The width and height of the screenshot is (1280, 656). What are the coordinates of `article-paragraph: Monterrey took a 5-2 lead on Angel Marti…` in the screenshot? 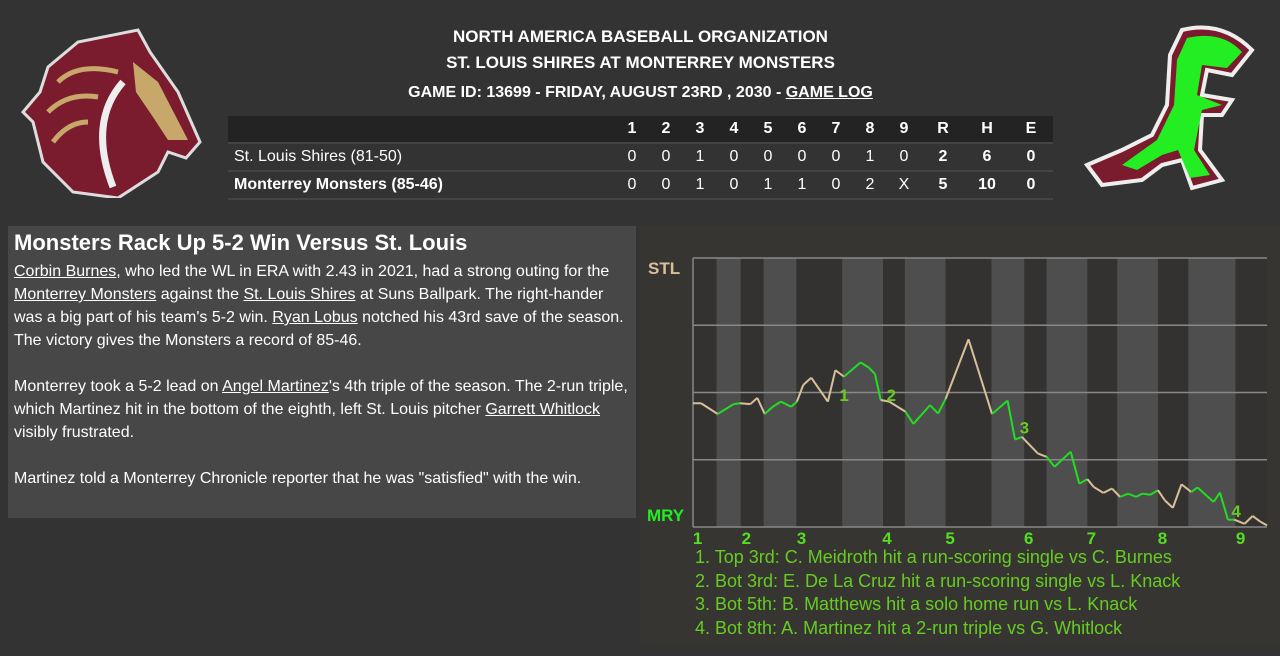 It's located at (322, 409).